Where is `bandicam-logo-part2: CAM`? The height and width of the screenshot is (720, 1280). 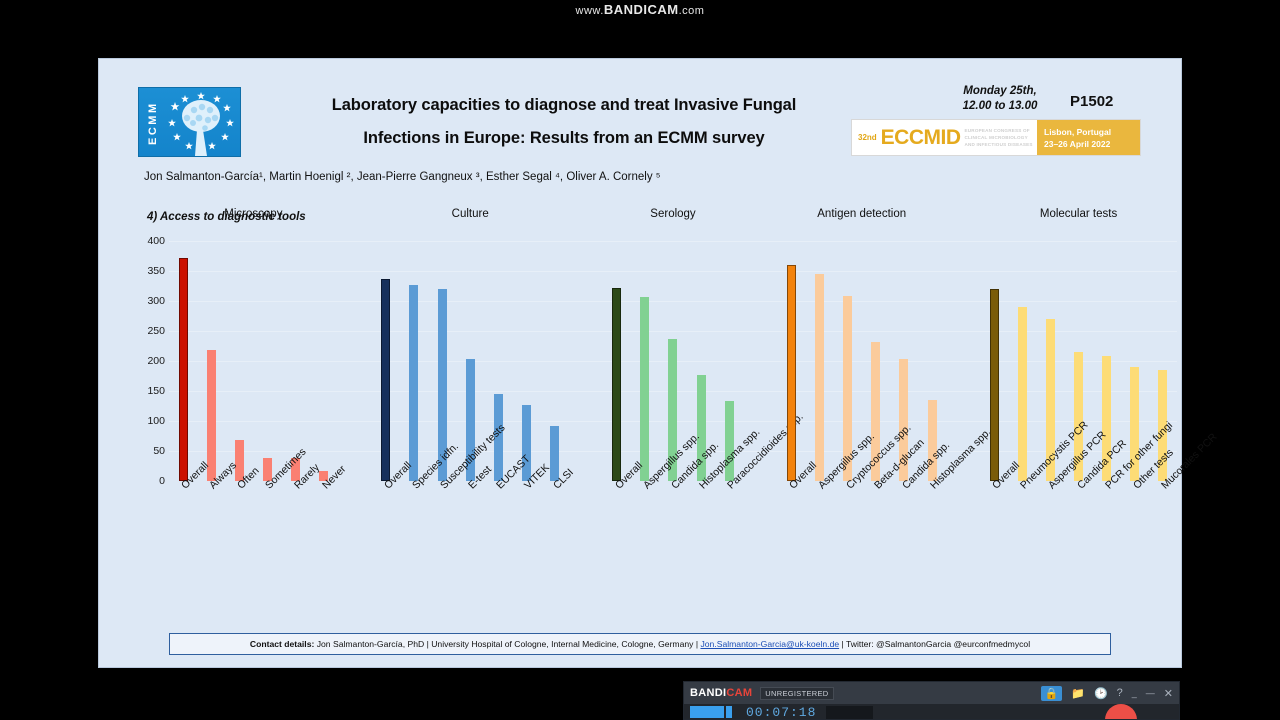 bandicam-logo-part2: CAM is located at coordinates (739, 693).